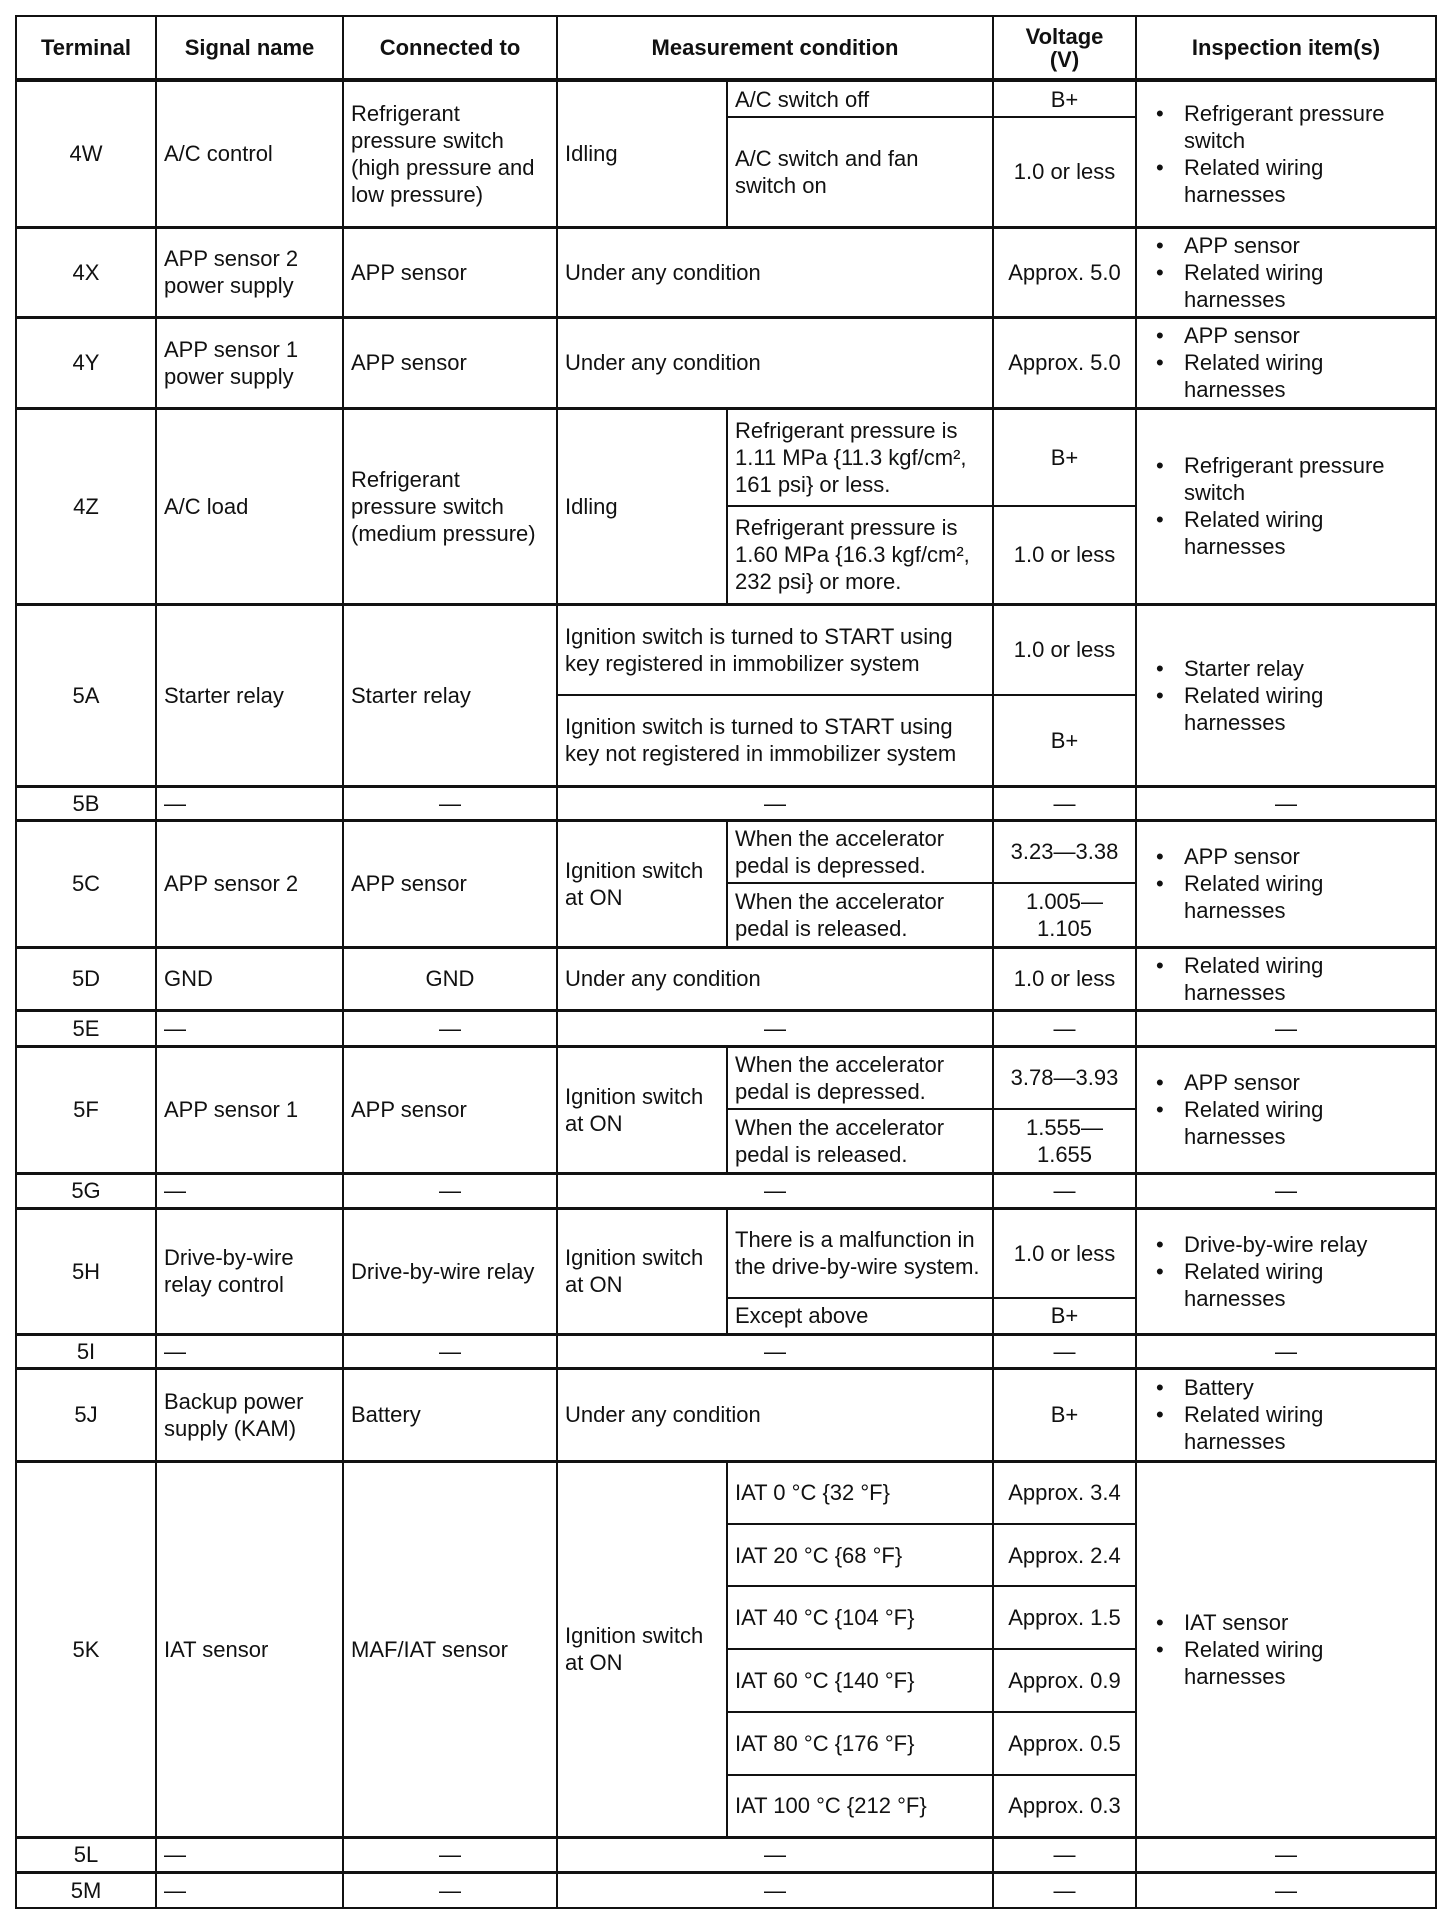 Image resolution: width=1456 pixels, height=1918 pixels. I want to click on terminal-cell: 5G, so click(86, 1190).